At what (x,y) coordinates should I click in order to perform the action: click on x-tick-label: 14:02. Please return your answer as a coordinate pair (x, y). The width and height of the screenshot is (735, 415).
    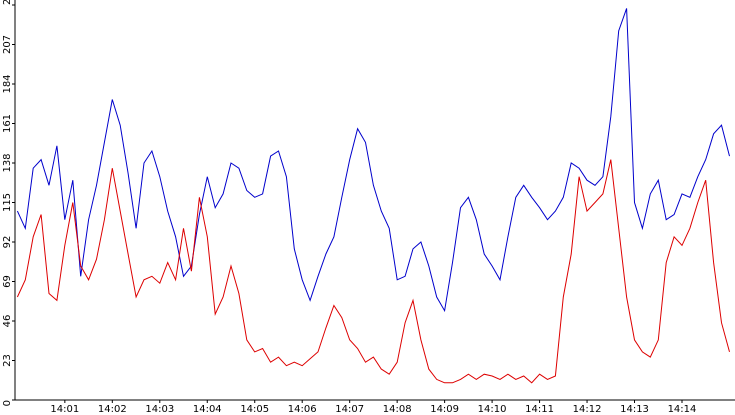
    Looking at the image, I should click on (112, 409).